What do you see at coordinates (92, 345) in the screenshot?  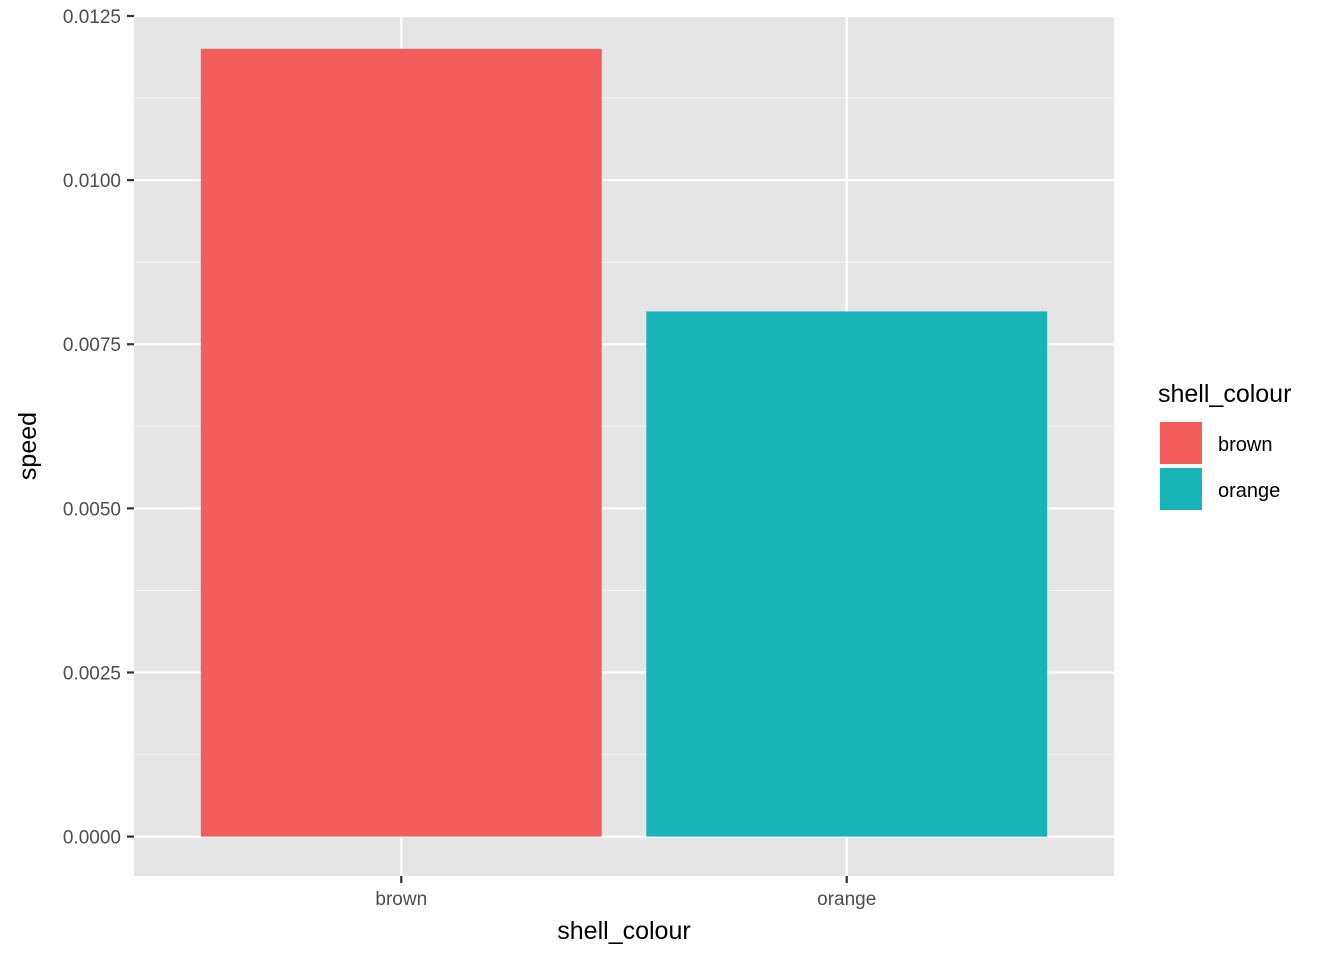 I see `y-tick-label: 0.0075` at bounding box center [92, 345].